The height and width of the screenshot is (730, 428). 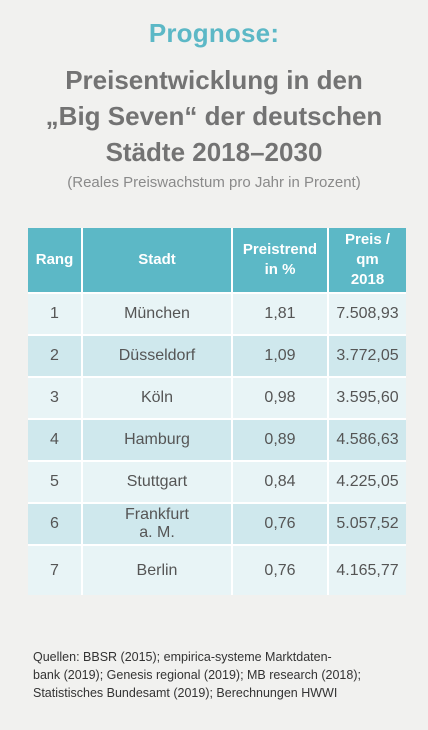 I want to click on cell-stadt: Frankfurt a. M., so click(x=157, y=523).